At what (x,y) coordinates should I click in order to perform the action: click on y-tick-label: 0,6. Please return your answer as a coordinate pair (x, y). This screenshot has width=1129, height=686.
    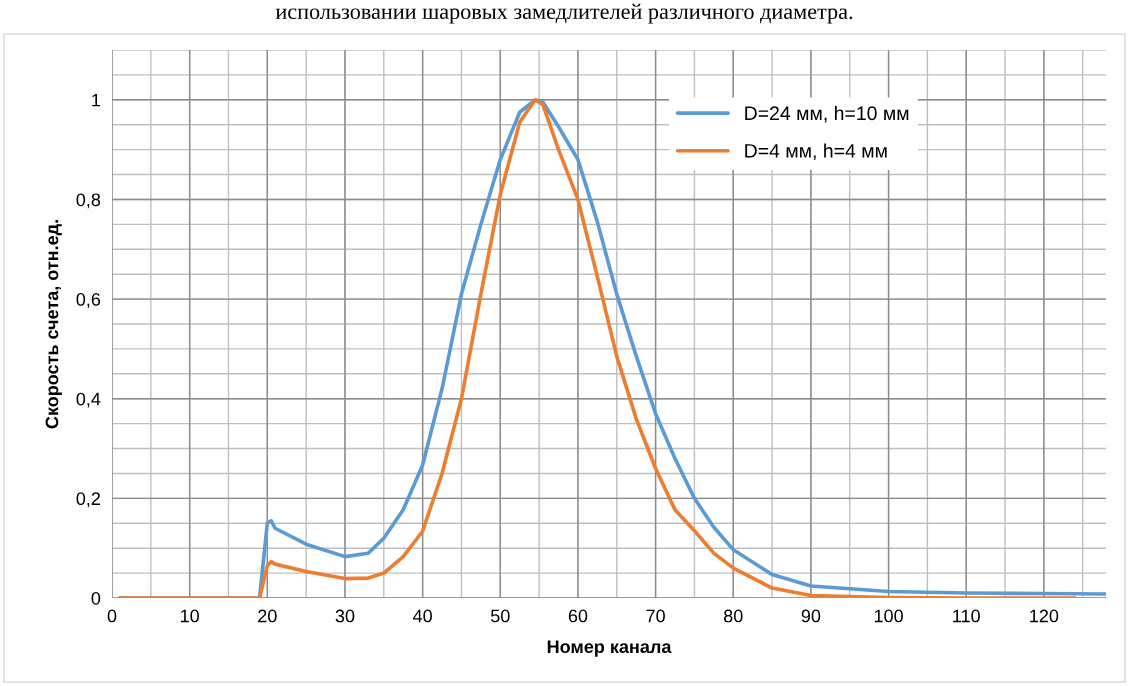
    Looking at the image, I should click on (88, 300).